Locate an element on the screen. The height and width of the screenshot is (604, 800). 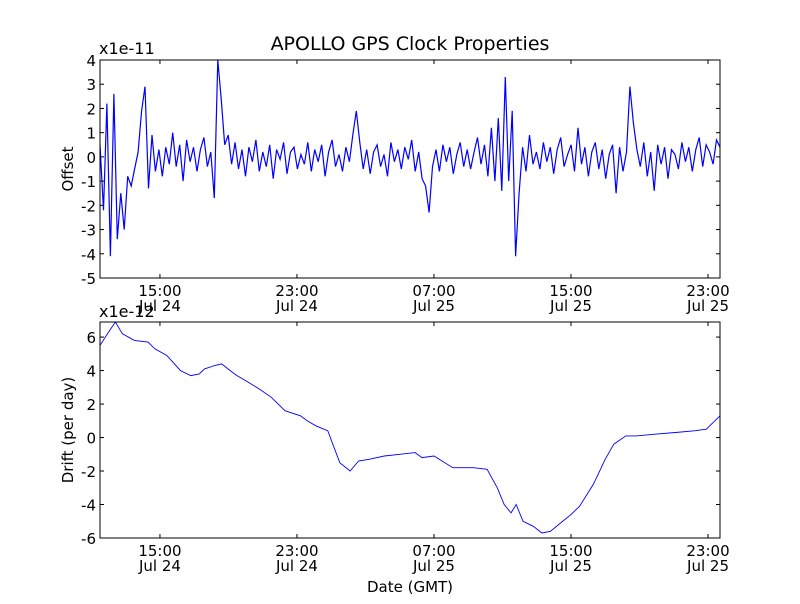
bottom-x-axis-label: Date (GMT) is located at coordinates (410, 587).